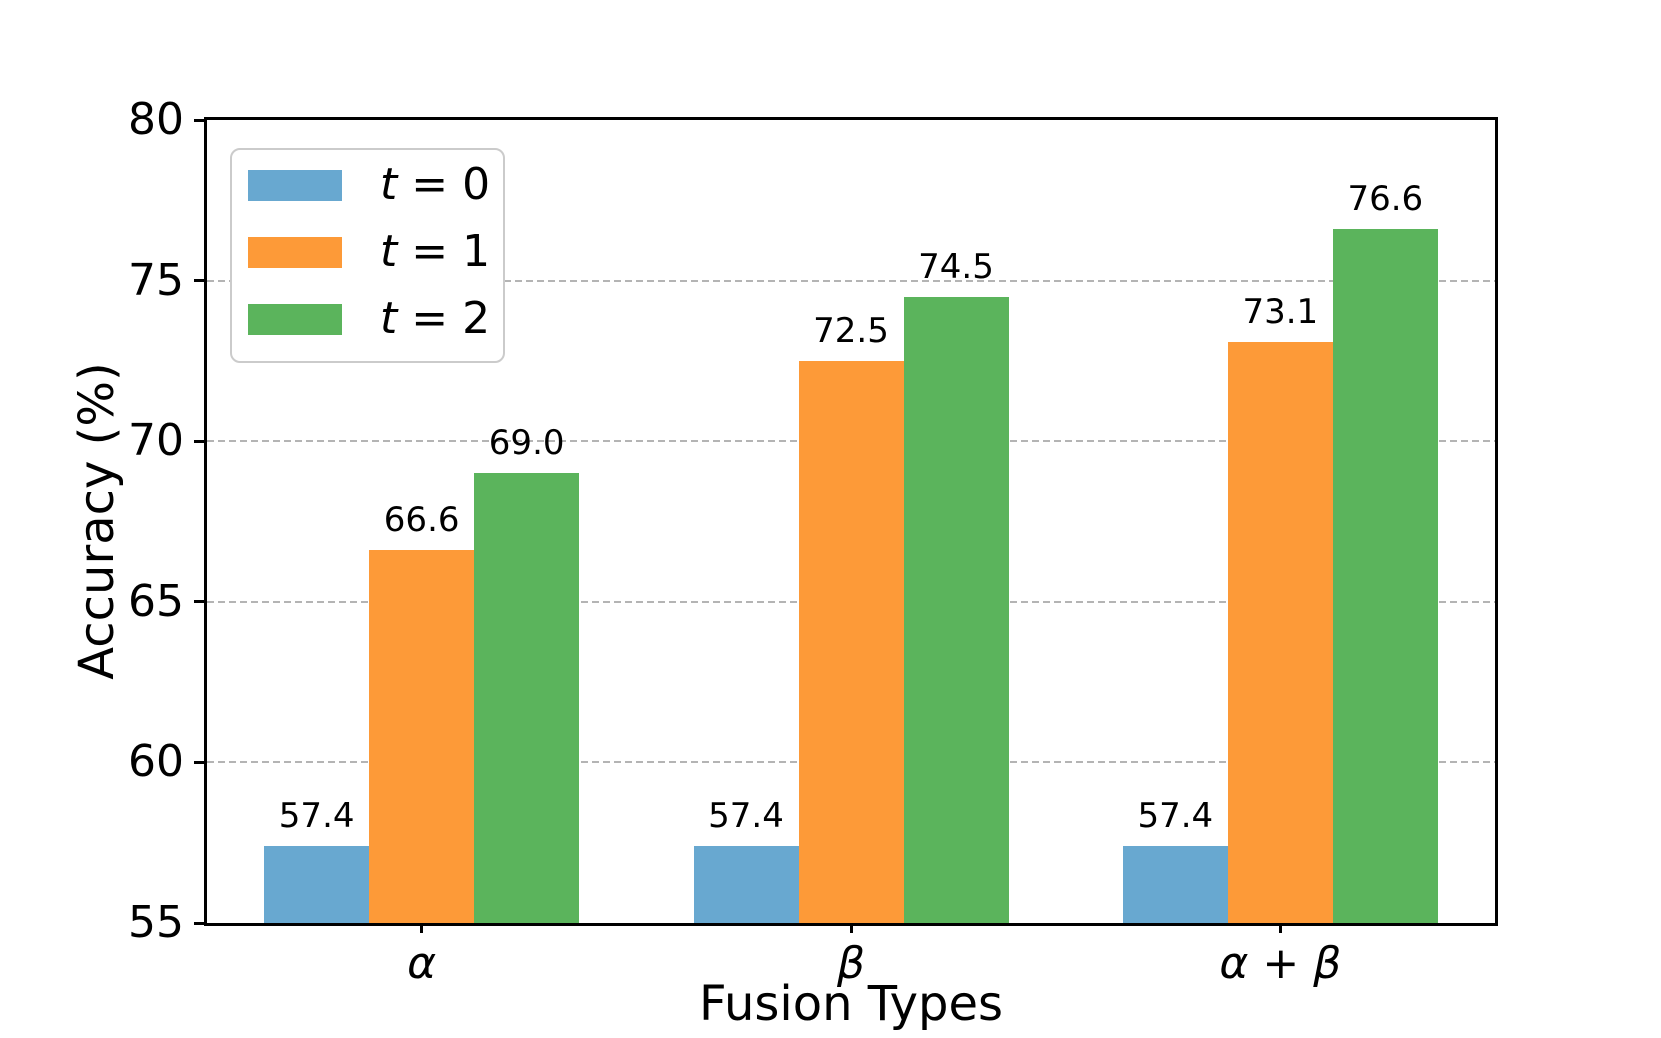 This screenshot has height=1038, width=1661. What do you see at coordinates (156, 922) in the screenshot?
I see `y-tick-label: 55` at bounding box center [156, 922].